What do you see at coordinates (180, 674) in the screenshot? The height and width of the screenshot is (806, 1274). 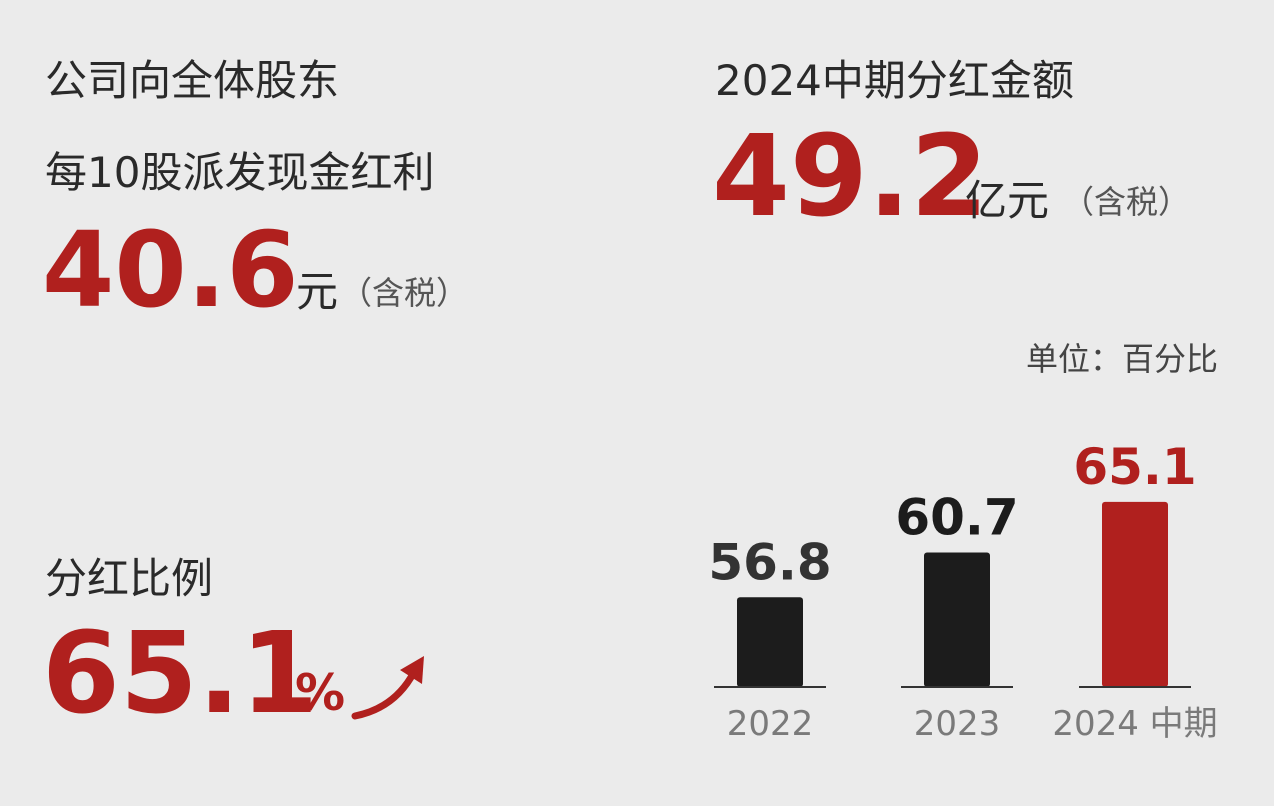 I see `ratio-value: 65.1` at bounding box center [180, 674].